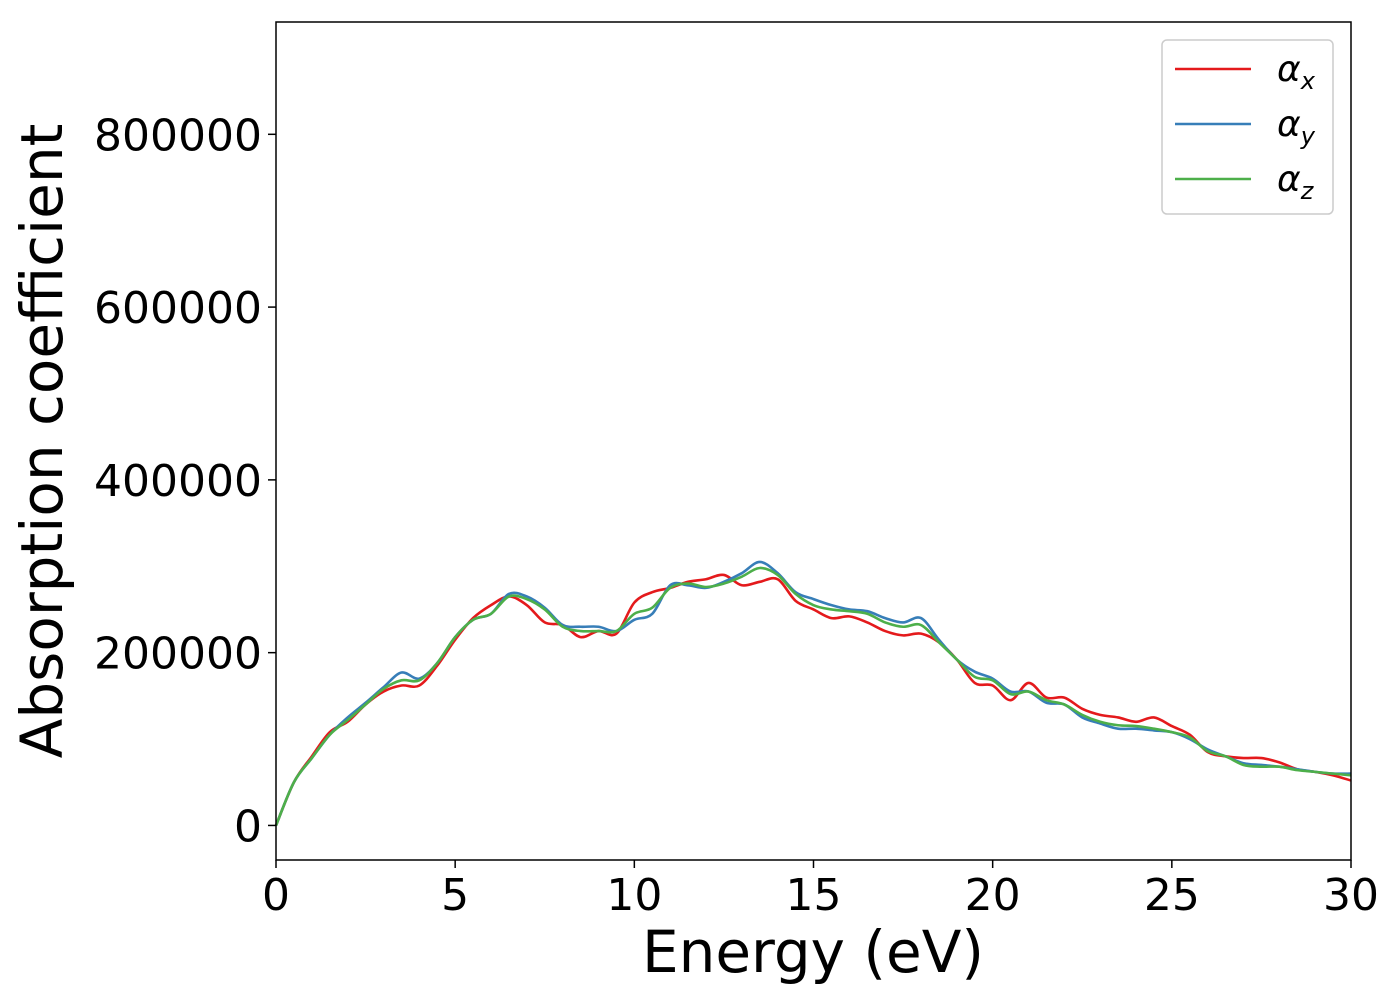 The width and height of the screenshot is (1400, 1000). I want to click on y-axis: 0 200000 400000 600000 800000, so click(185, 481).